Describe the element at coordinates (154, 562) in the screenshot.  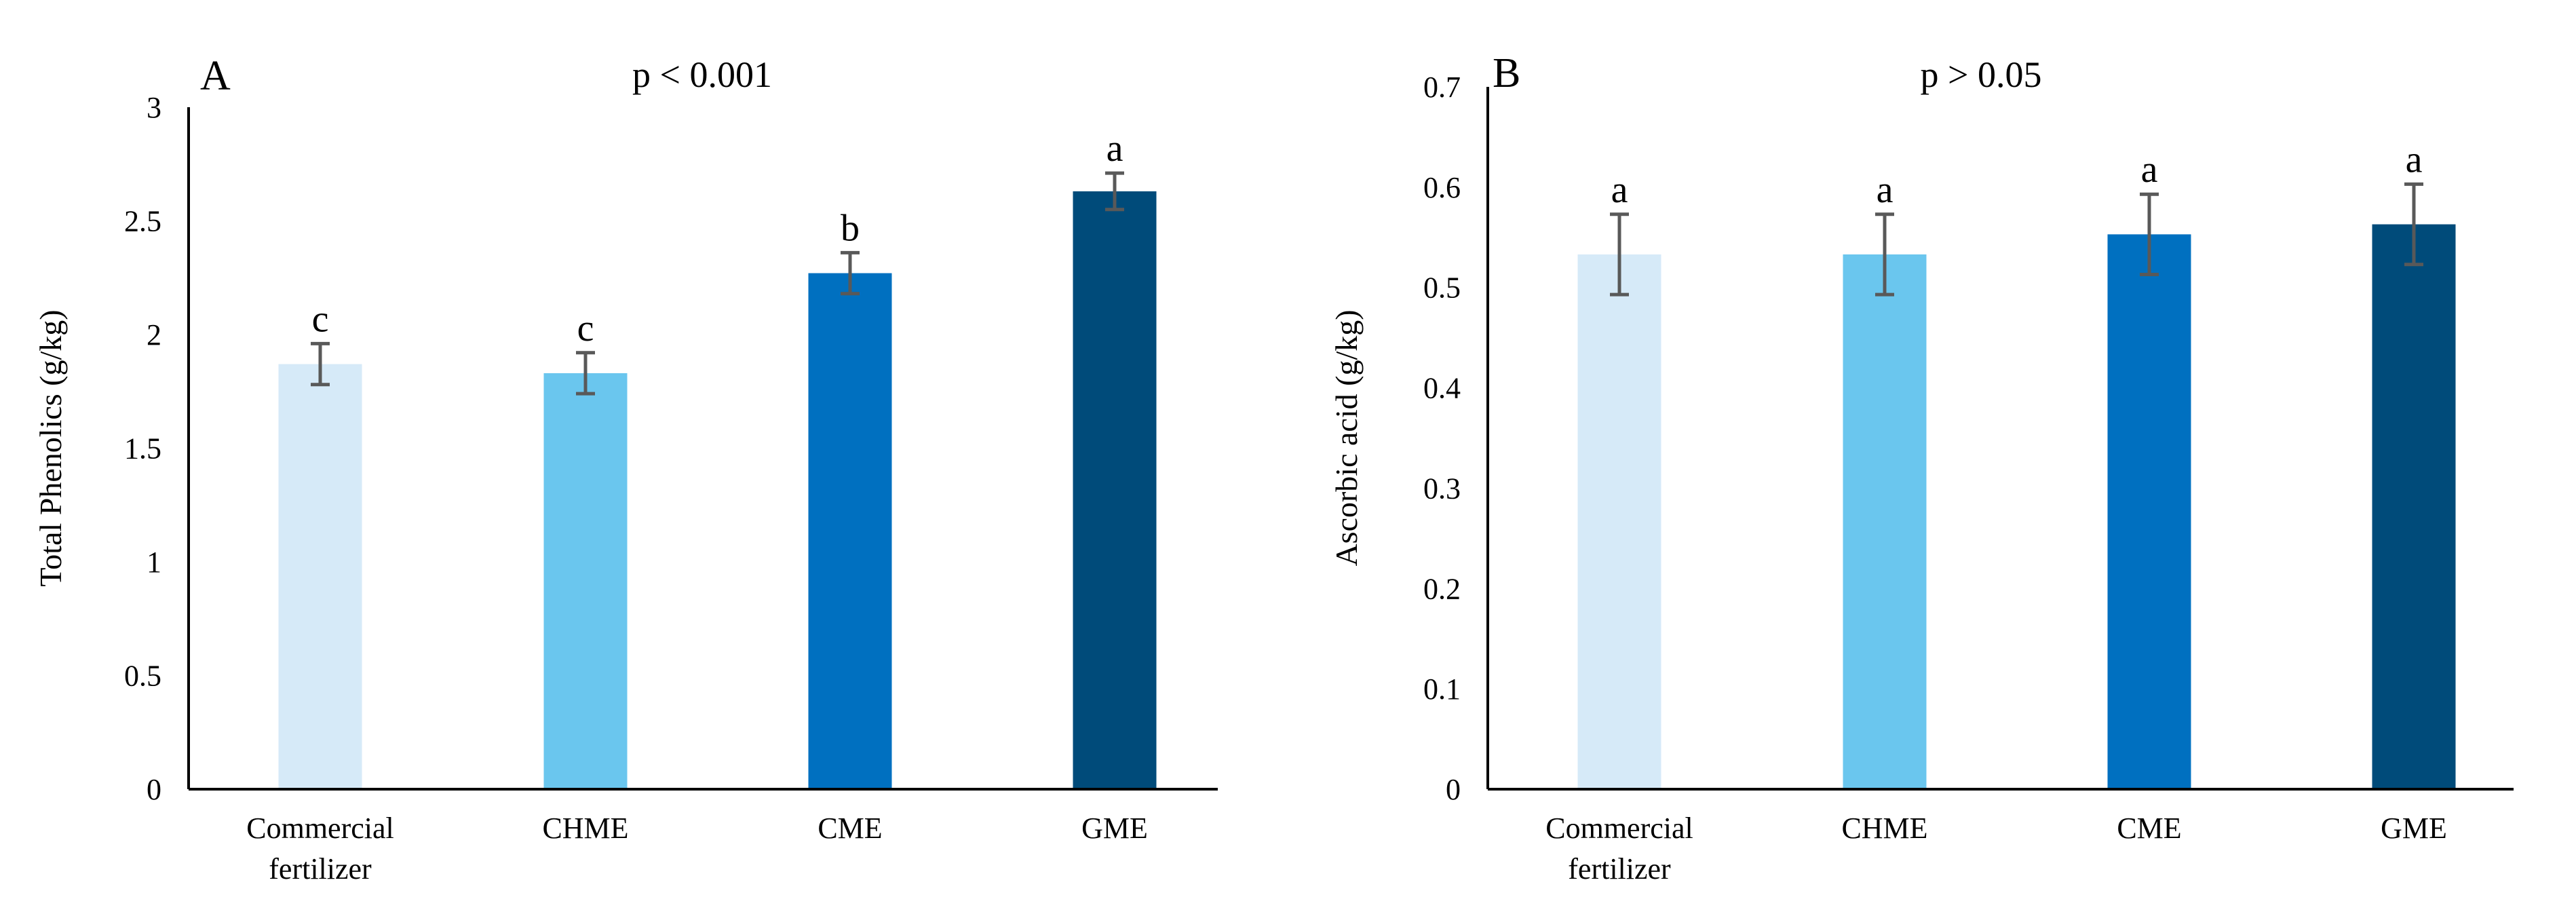
I see `panel-a-y-tick-label-2: 1` at that location.